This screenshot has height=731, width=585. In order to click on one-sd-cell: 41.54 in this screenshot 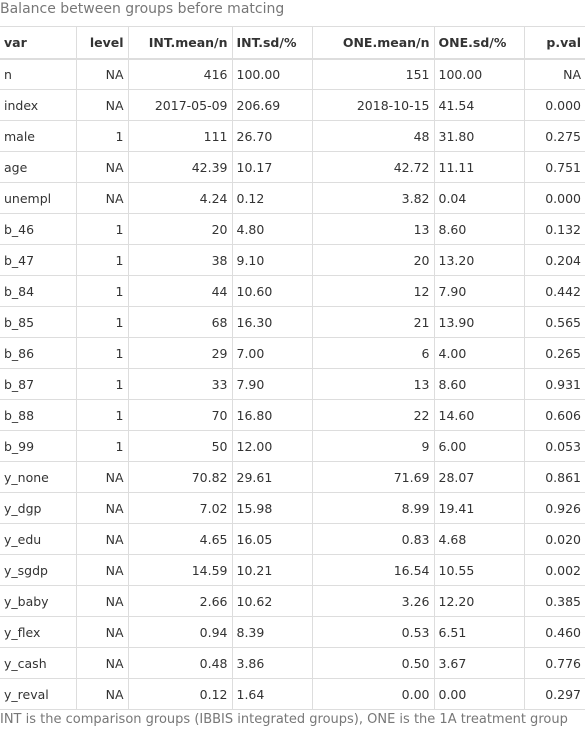, I will do `click(479, 105)`.